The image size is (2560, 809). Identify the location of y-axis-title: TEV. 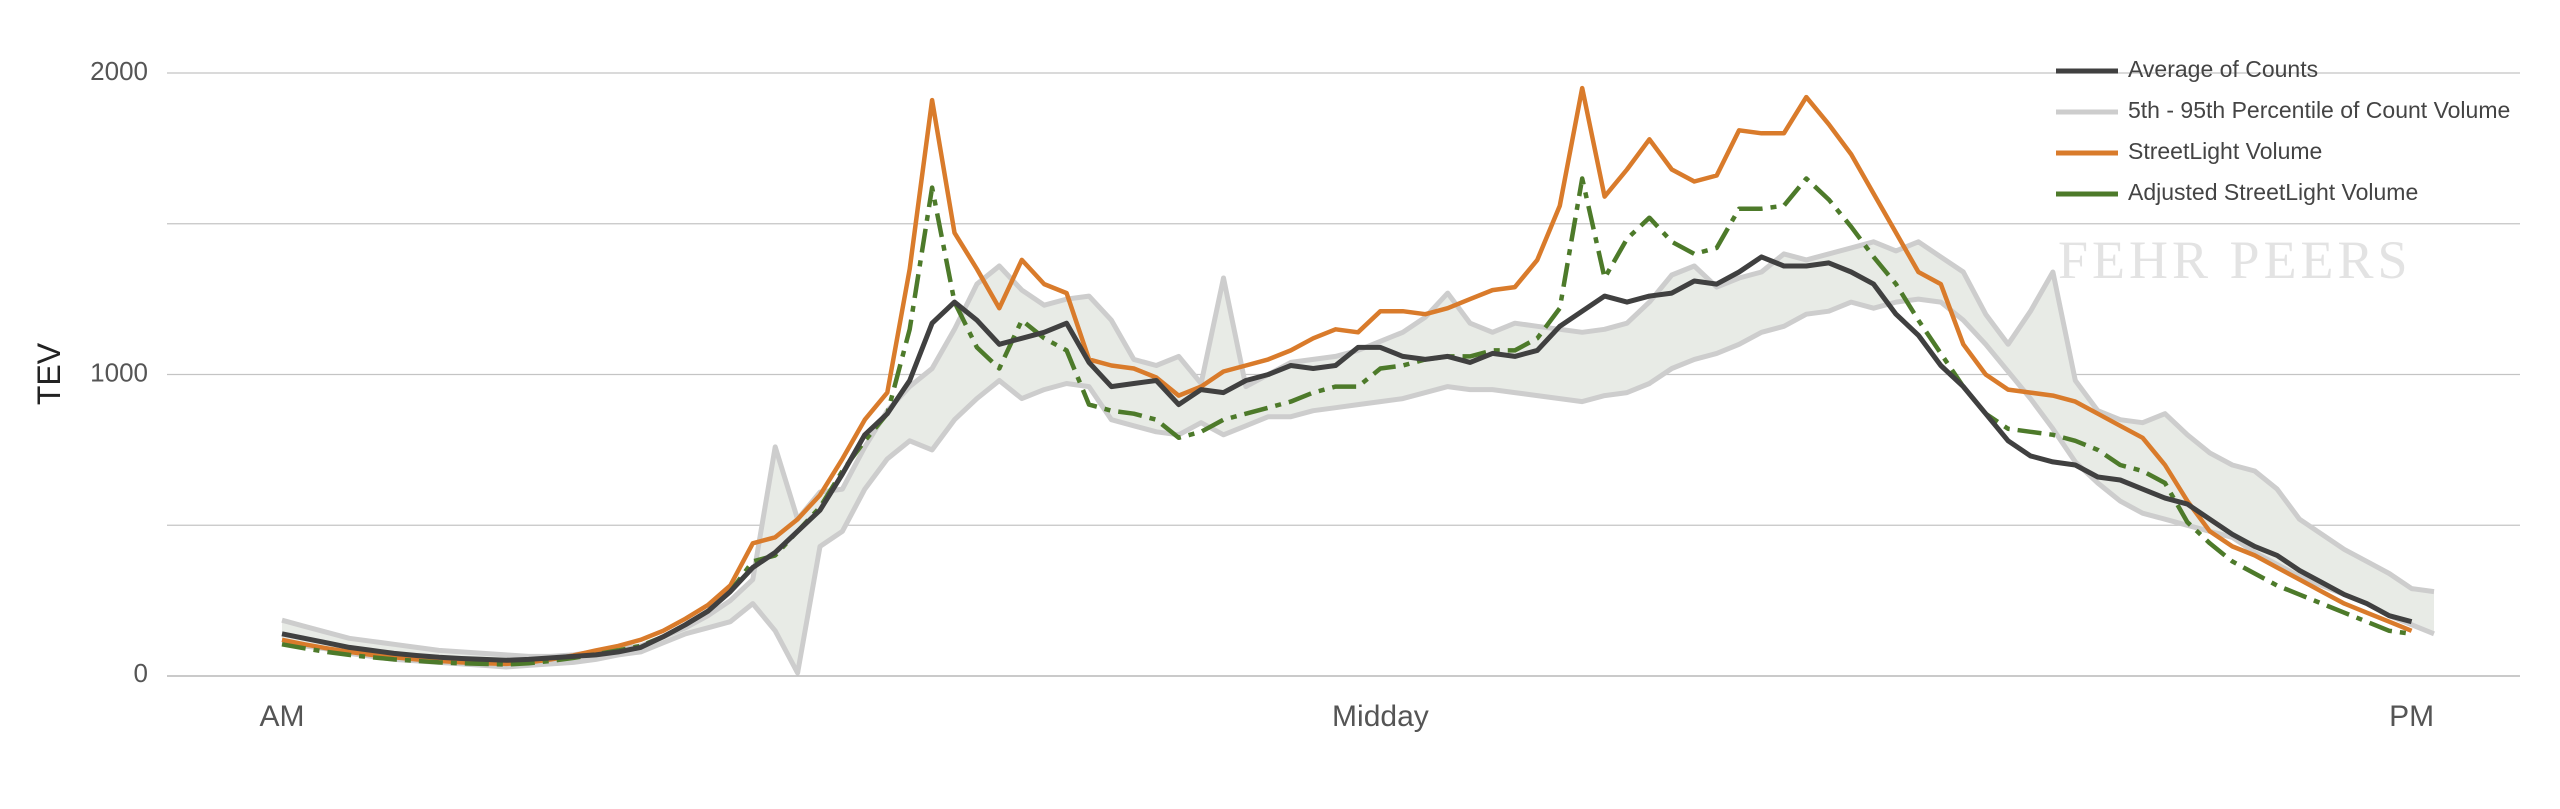
(49, 373).